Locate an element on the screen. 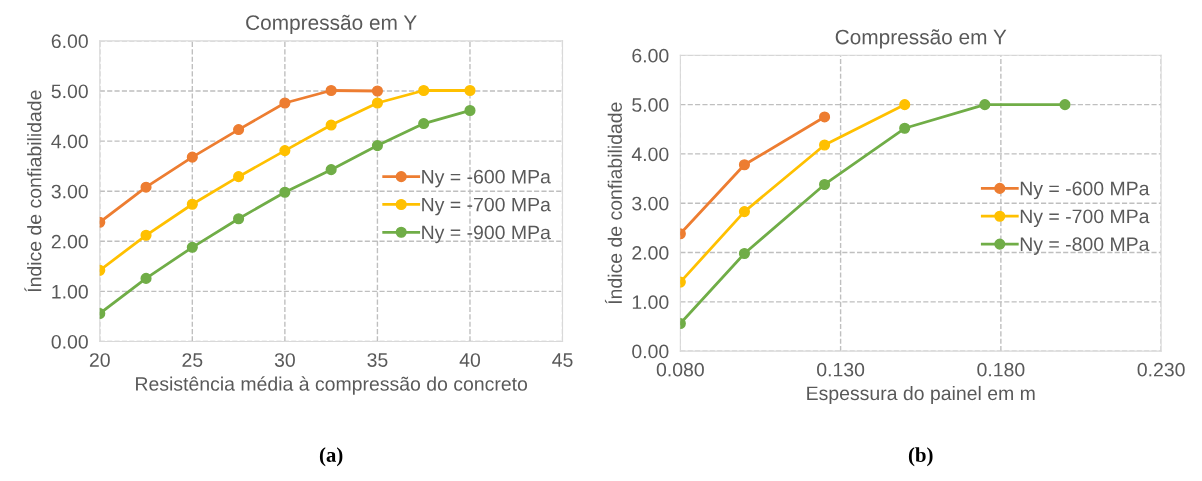 The width and height of the screenshot is (1202, 481). legend-label: Ny = -900 MPa is located at coordinates (486, 234).